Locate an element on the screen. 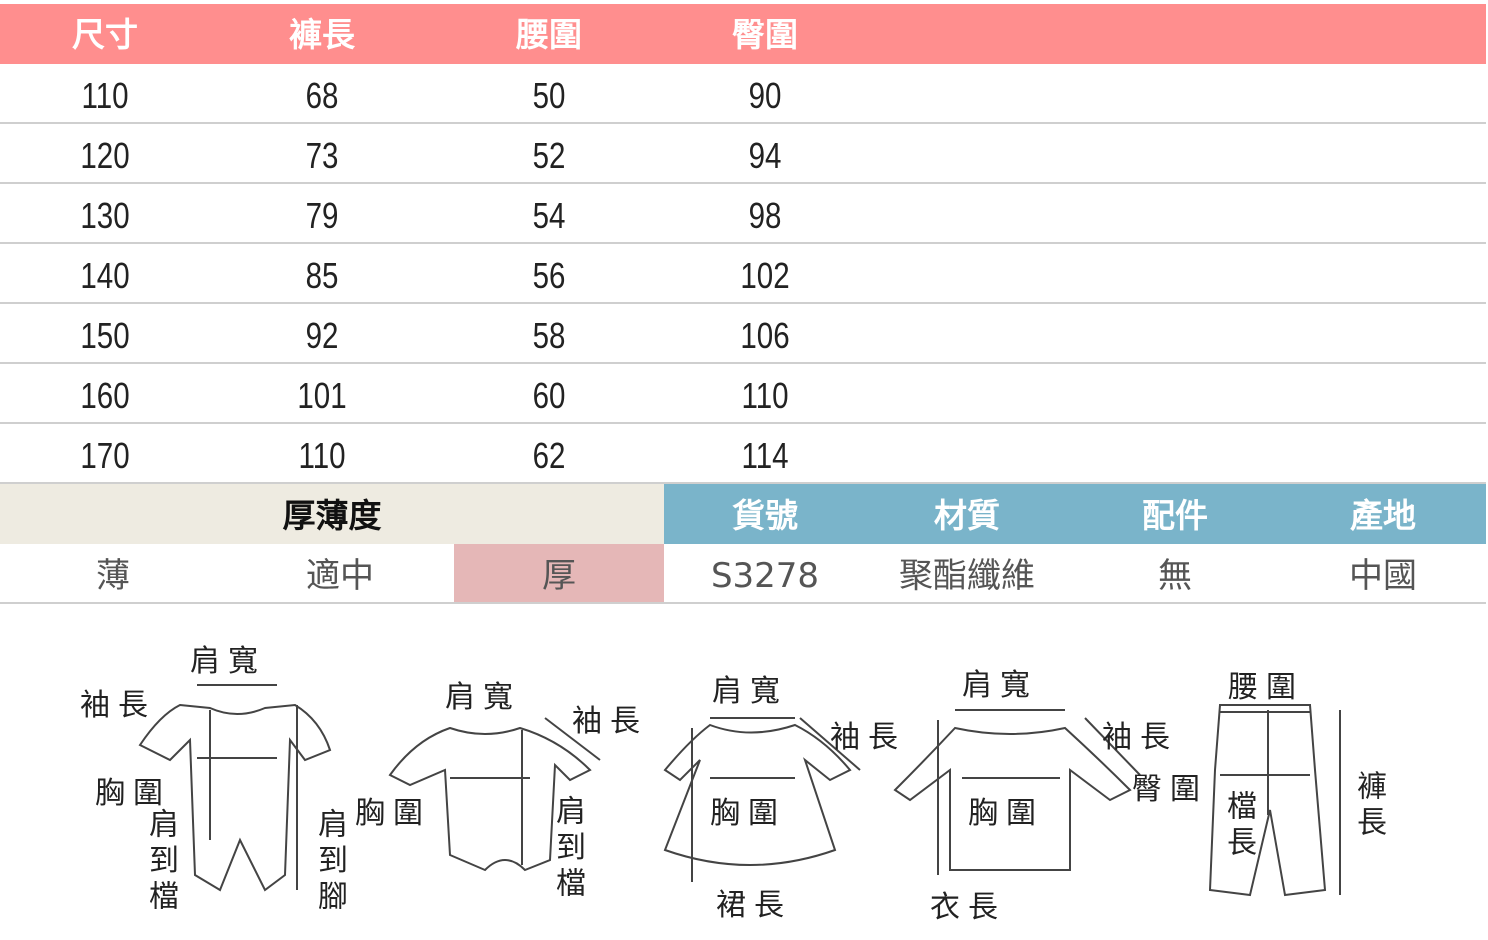 Image resolution: width=1488 pixels, height=940 pixels. size-table-cell: 90 is located at coordinates (765, 95).